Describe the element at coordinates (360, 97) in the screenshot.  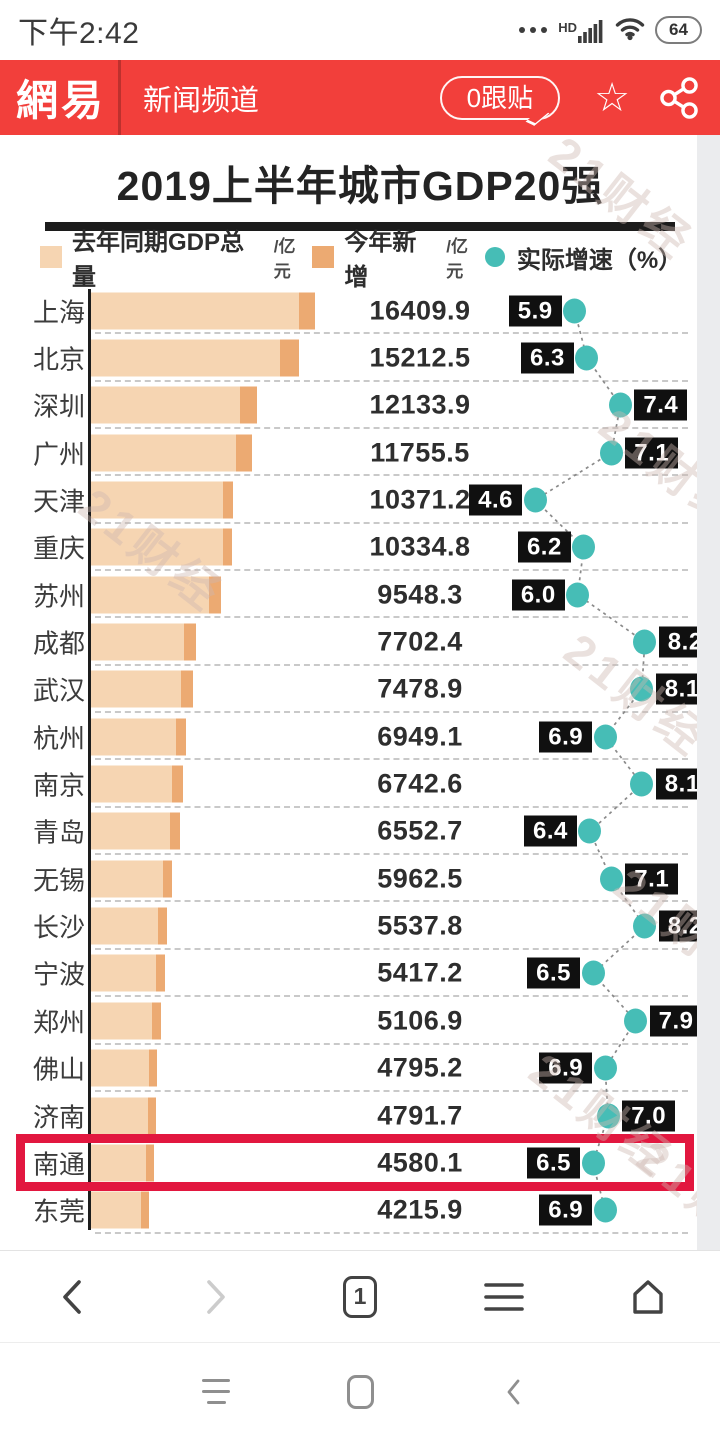
I see `app-header: 網易 新闻频道 0跟贴 ☆` at that location.